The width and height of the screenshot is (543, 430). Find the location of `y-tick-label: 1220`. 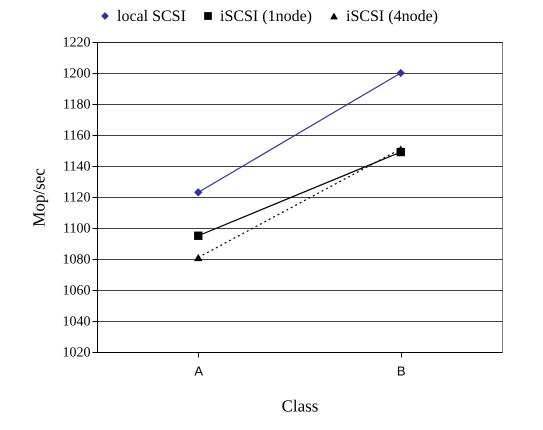

y-tick-label: 1220 is located at coordinates (76, 43).